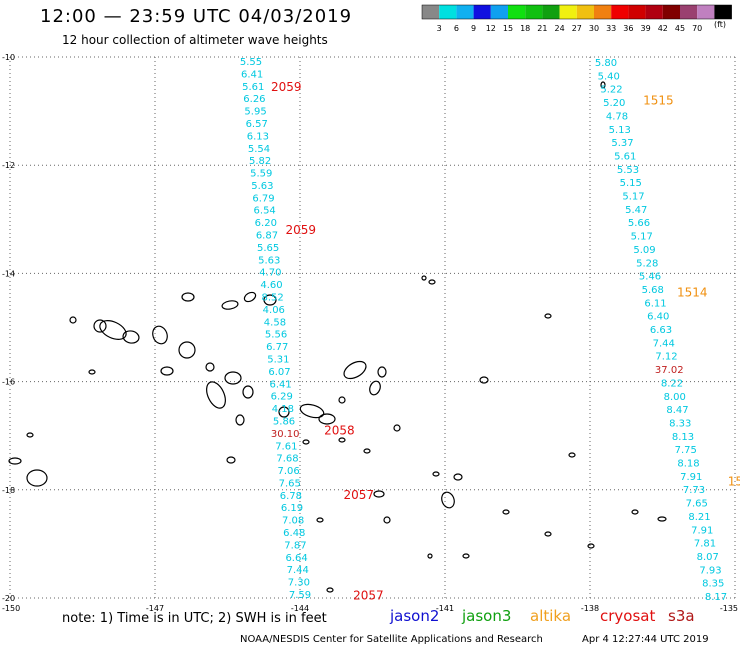  What do you see at coordinates (650, 277) in the screenshot?
I see `wave-height-value: 5.46` at bounding box center [650, 277].